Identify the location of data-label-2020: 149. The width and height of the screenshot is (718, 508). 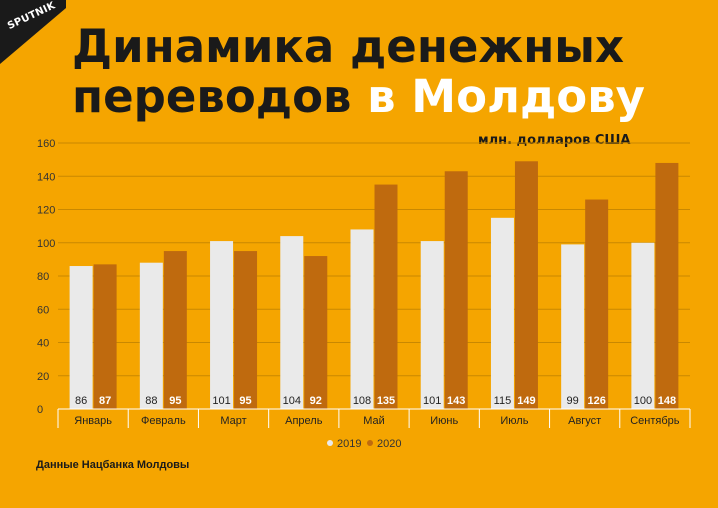
(526, 401).